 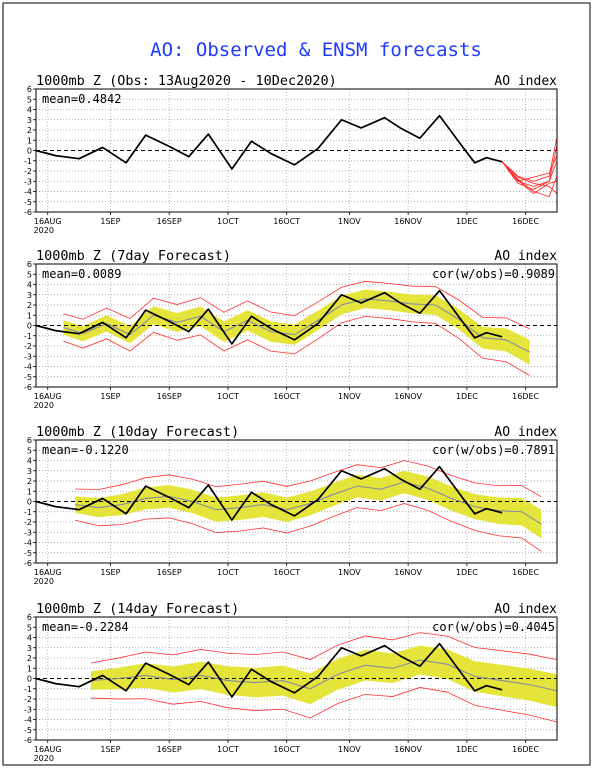 I want to click on main-title: AO: Observed & ENSM forecasts, so click(x=316, y=50).